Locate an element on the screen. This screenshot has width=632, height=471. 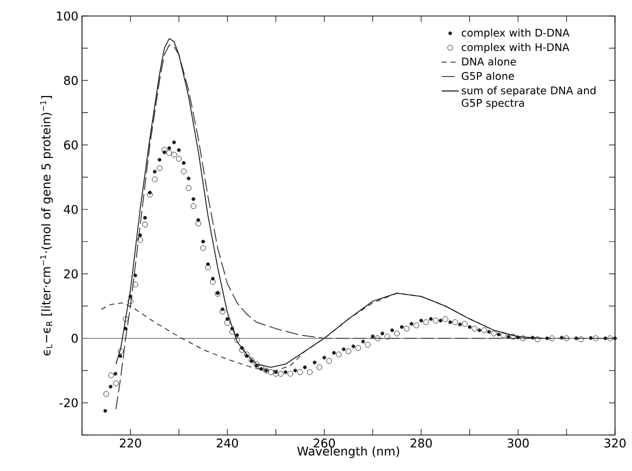
y-tick-label: 0 is located at coordinates (75, 338).